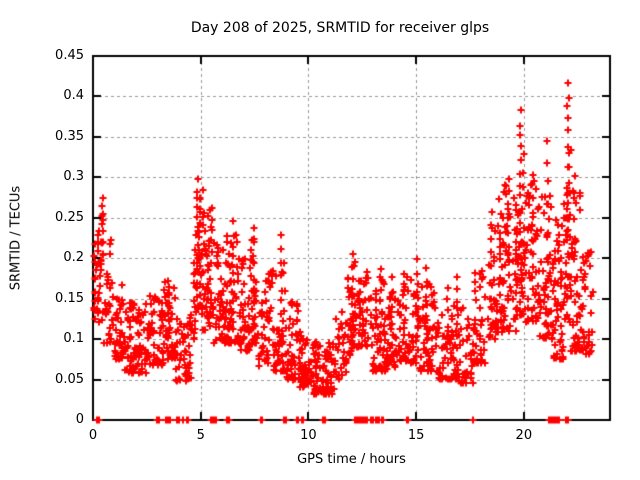 The width and height of the screenshot is (640, 480). I want to click on x-axis-label: GPS time / hours, so click(351, 459).